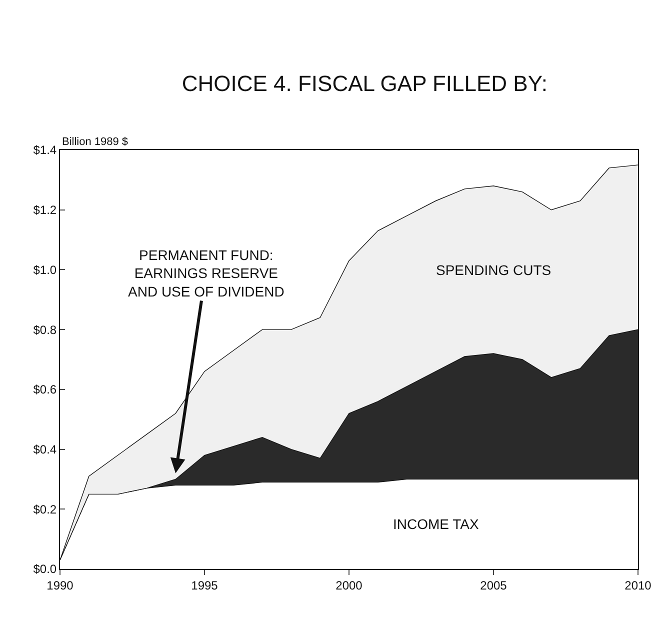 The width and height of the screenshot is (663, 629). Describe the element at coordinates (45, 329) in the screenshot. I see `y-tick-label: $0.8` at that location.